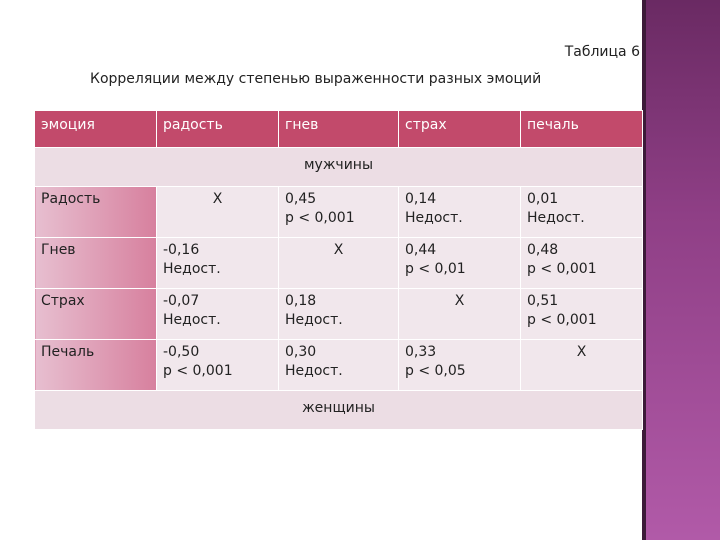 This screenshot has height=540, width=720. I want to click on table-number: Таблица 6, so click(602, 52).